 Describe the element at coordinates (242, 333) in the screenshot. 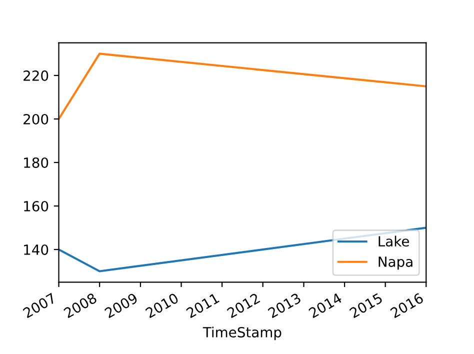

I see `x-axis-title: TimeStamp` at that location.